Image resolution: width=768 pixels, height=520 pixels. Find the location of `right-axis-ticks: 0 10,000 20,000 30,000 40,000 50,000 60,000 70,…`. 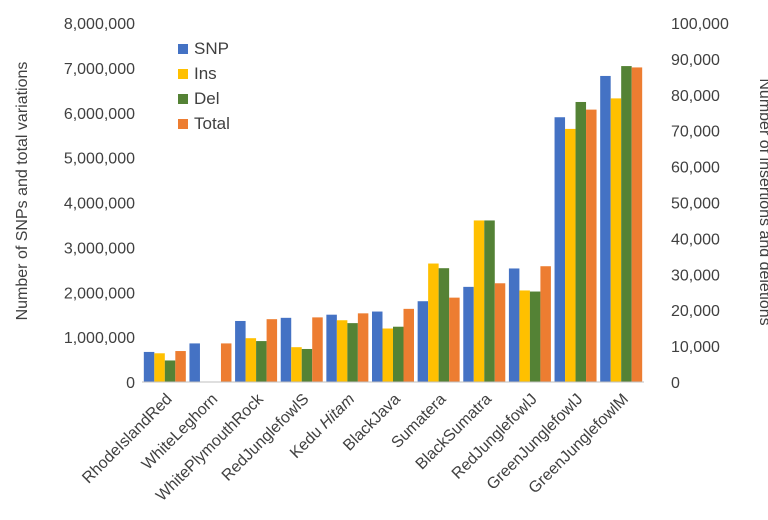

right-axis-ticks: 0 10,000 20,000 30,000 40,000 50,000 60,000 70,… is located at coordinates (700, 204).